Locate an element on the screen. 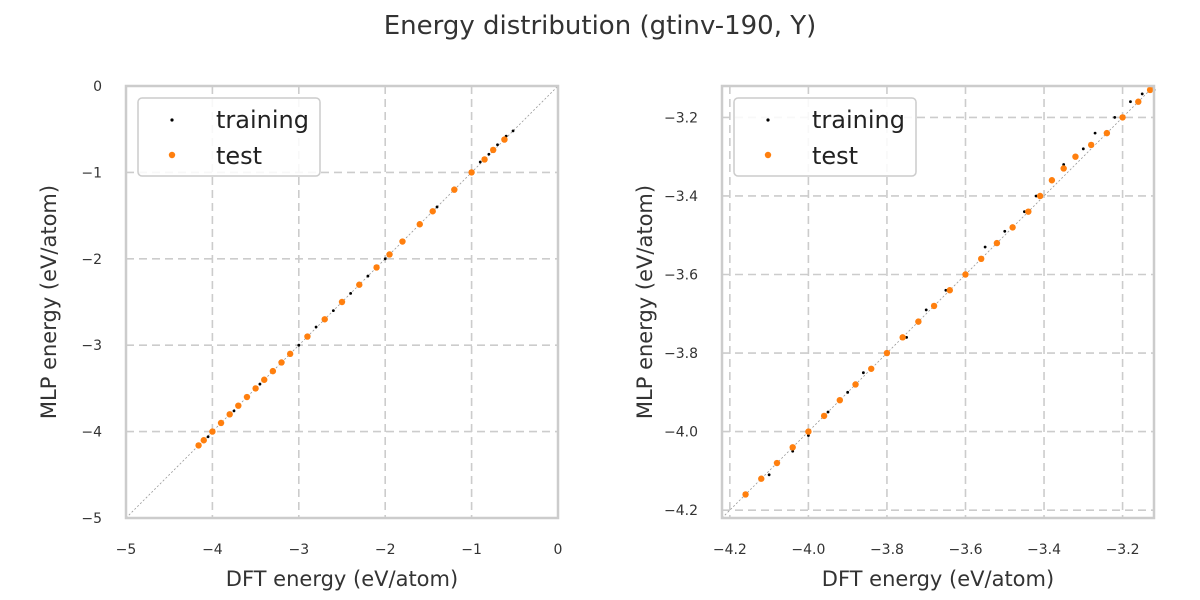 This screenshot has width=1200, height=600. right-y-tick-labels: −4.2 −4.0 −3.8 −3.6 −3.4 −3.2 is located at coordinates (681, 314).